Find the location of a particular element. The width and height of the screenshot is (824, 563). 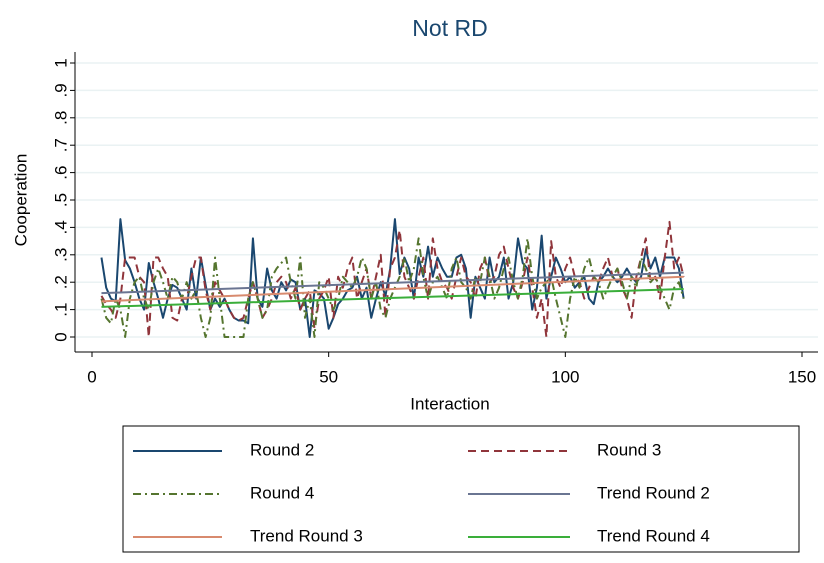

legend-label: Trend Round 2 is located at coordinates (653, 492).